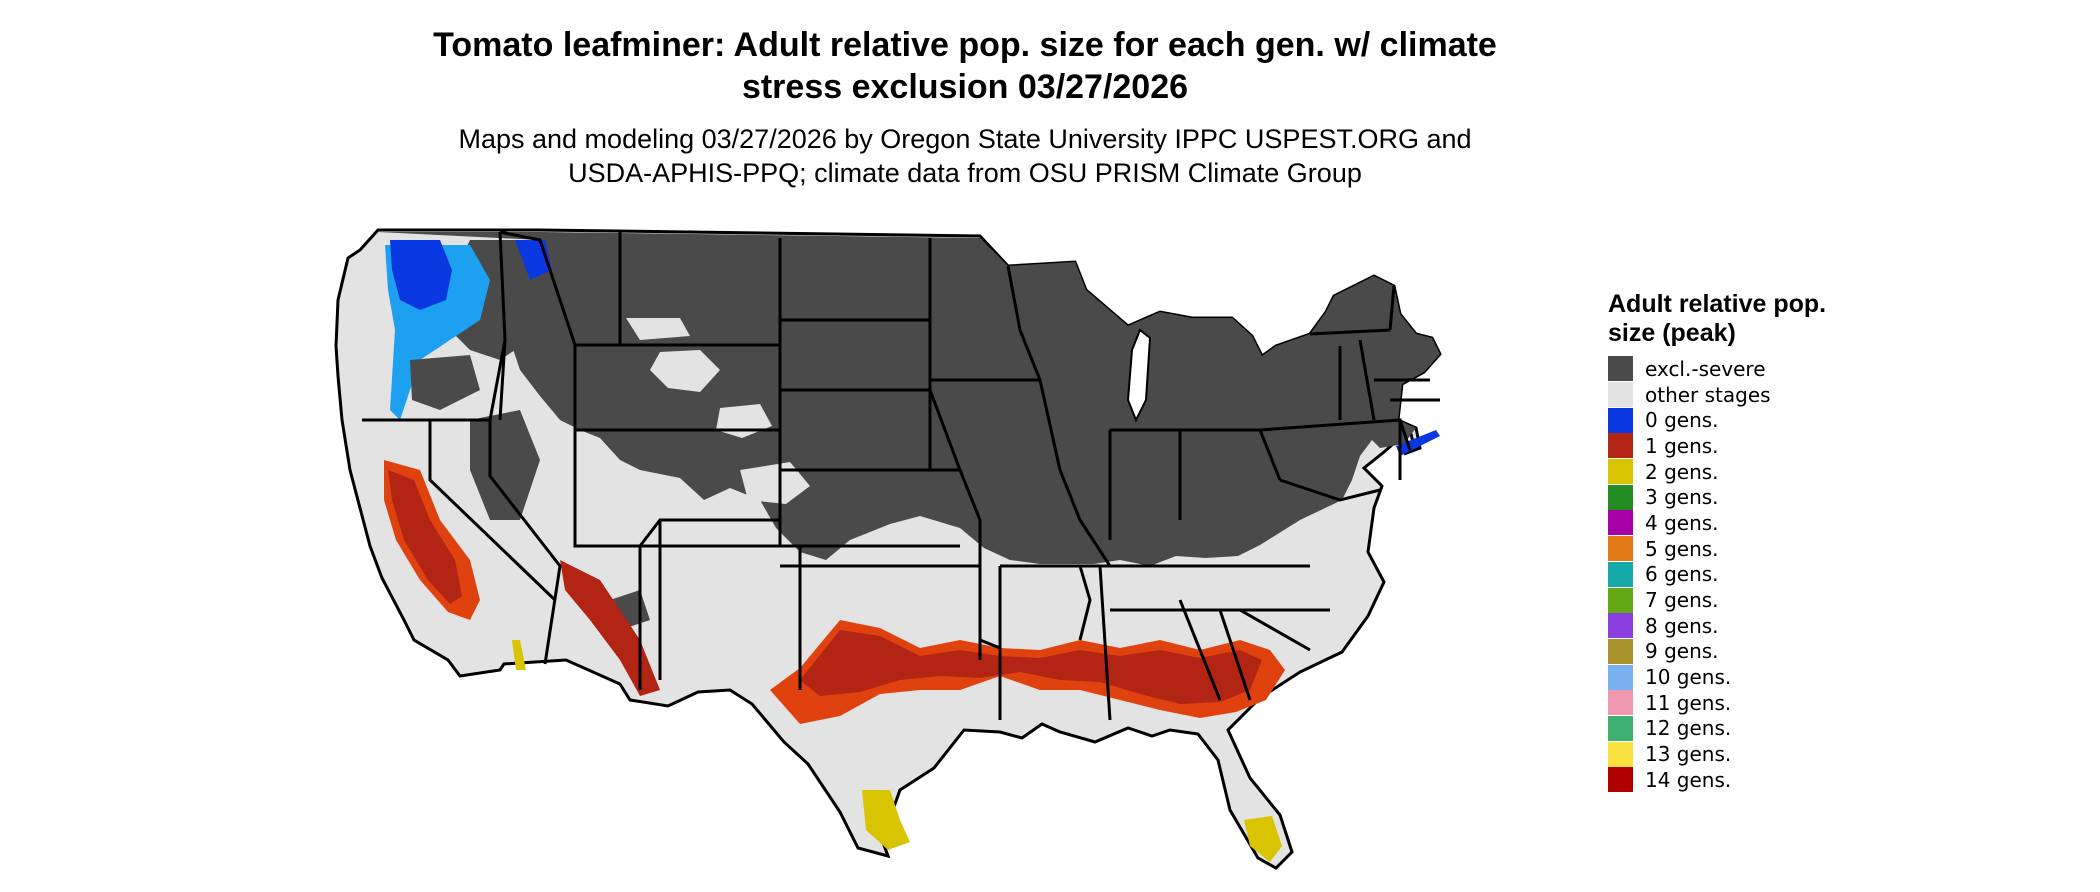  I want to click on legend-label: 2 gens., so click(1682, 471).